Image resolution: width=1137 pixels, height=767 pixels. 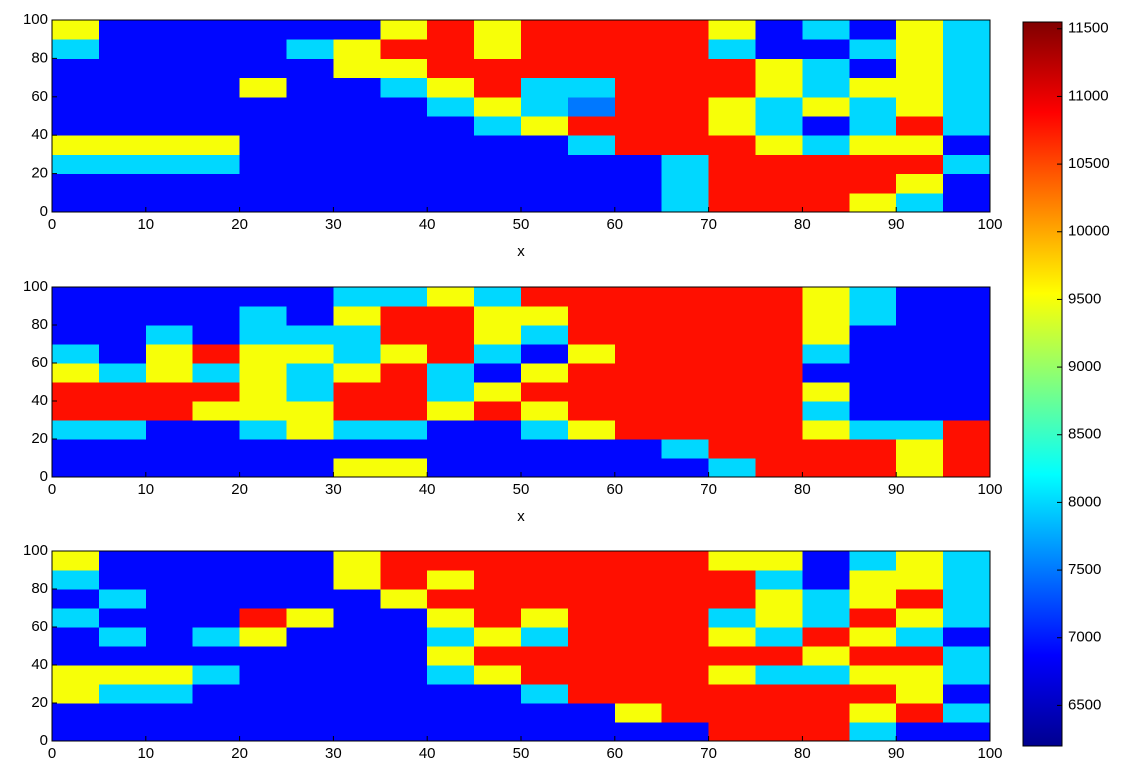 What do you see at coordinates (708, 224) in the screenshot?
I see `x-tick-label: 70` at bounding box center [708, 224].